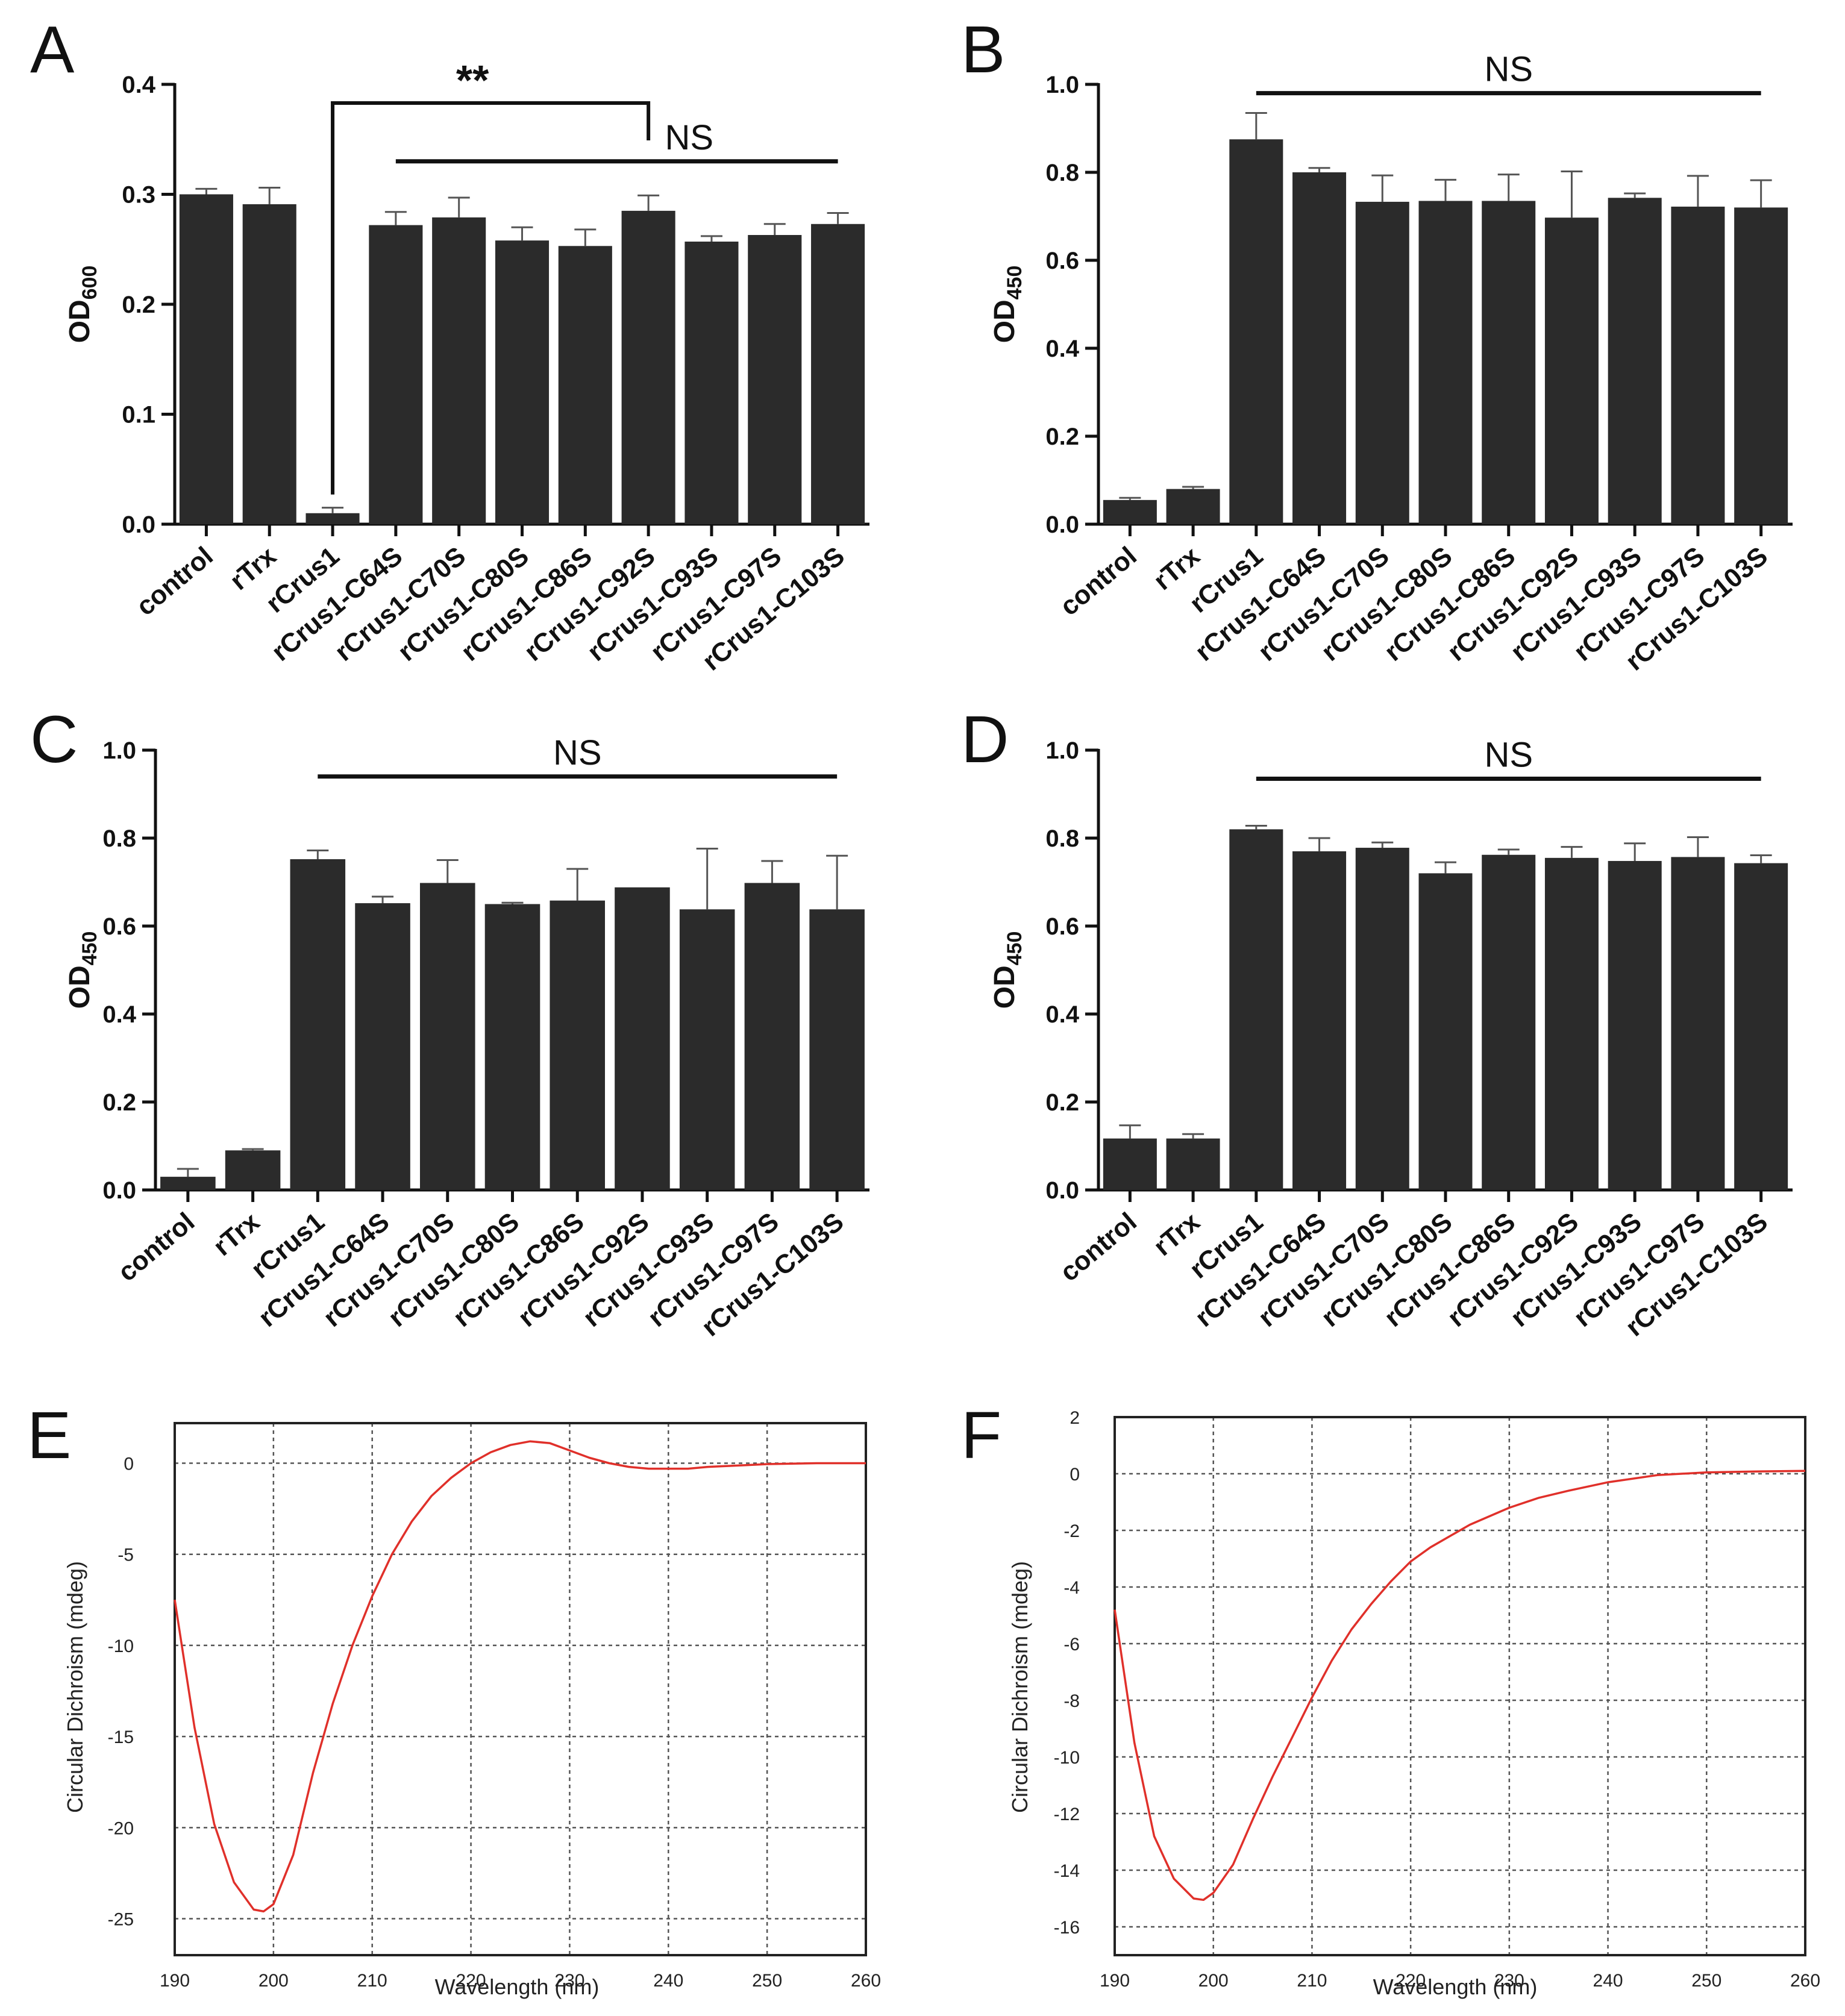  Describe the element at coordinates (121, 1920) in the screenshot. I see `y-tick-label: -25` at that location.